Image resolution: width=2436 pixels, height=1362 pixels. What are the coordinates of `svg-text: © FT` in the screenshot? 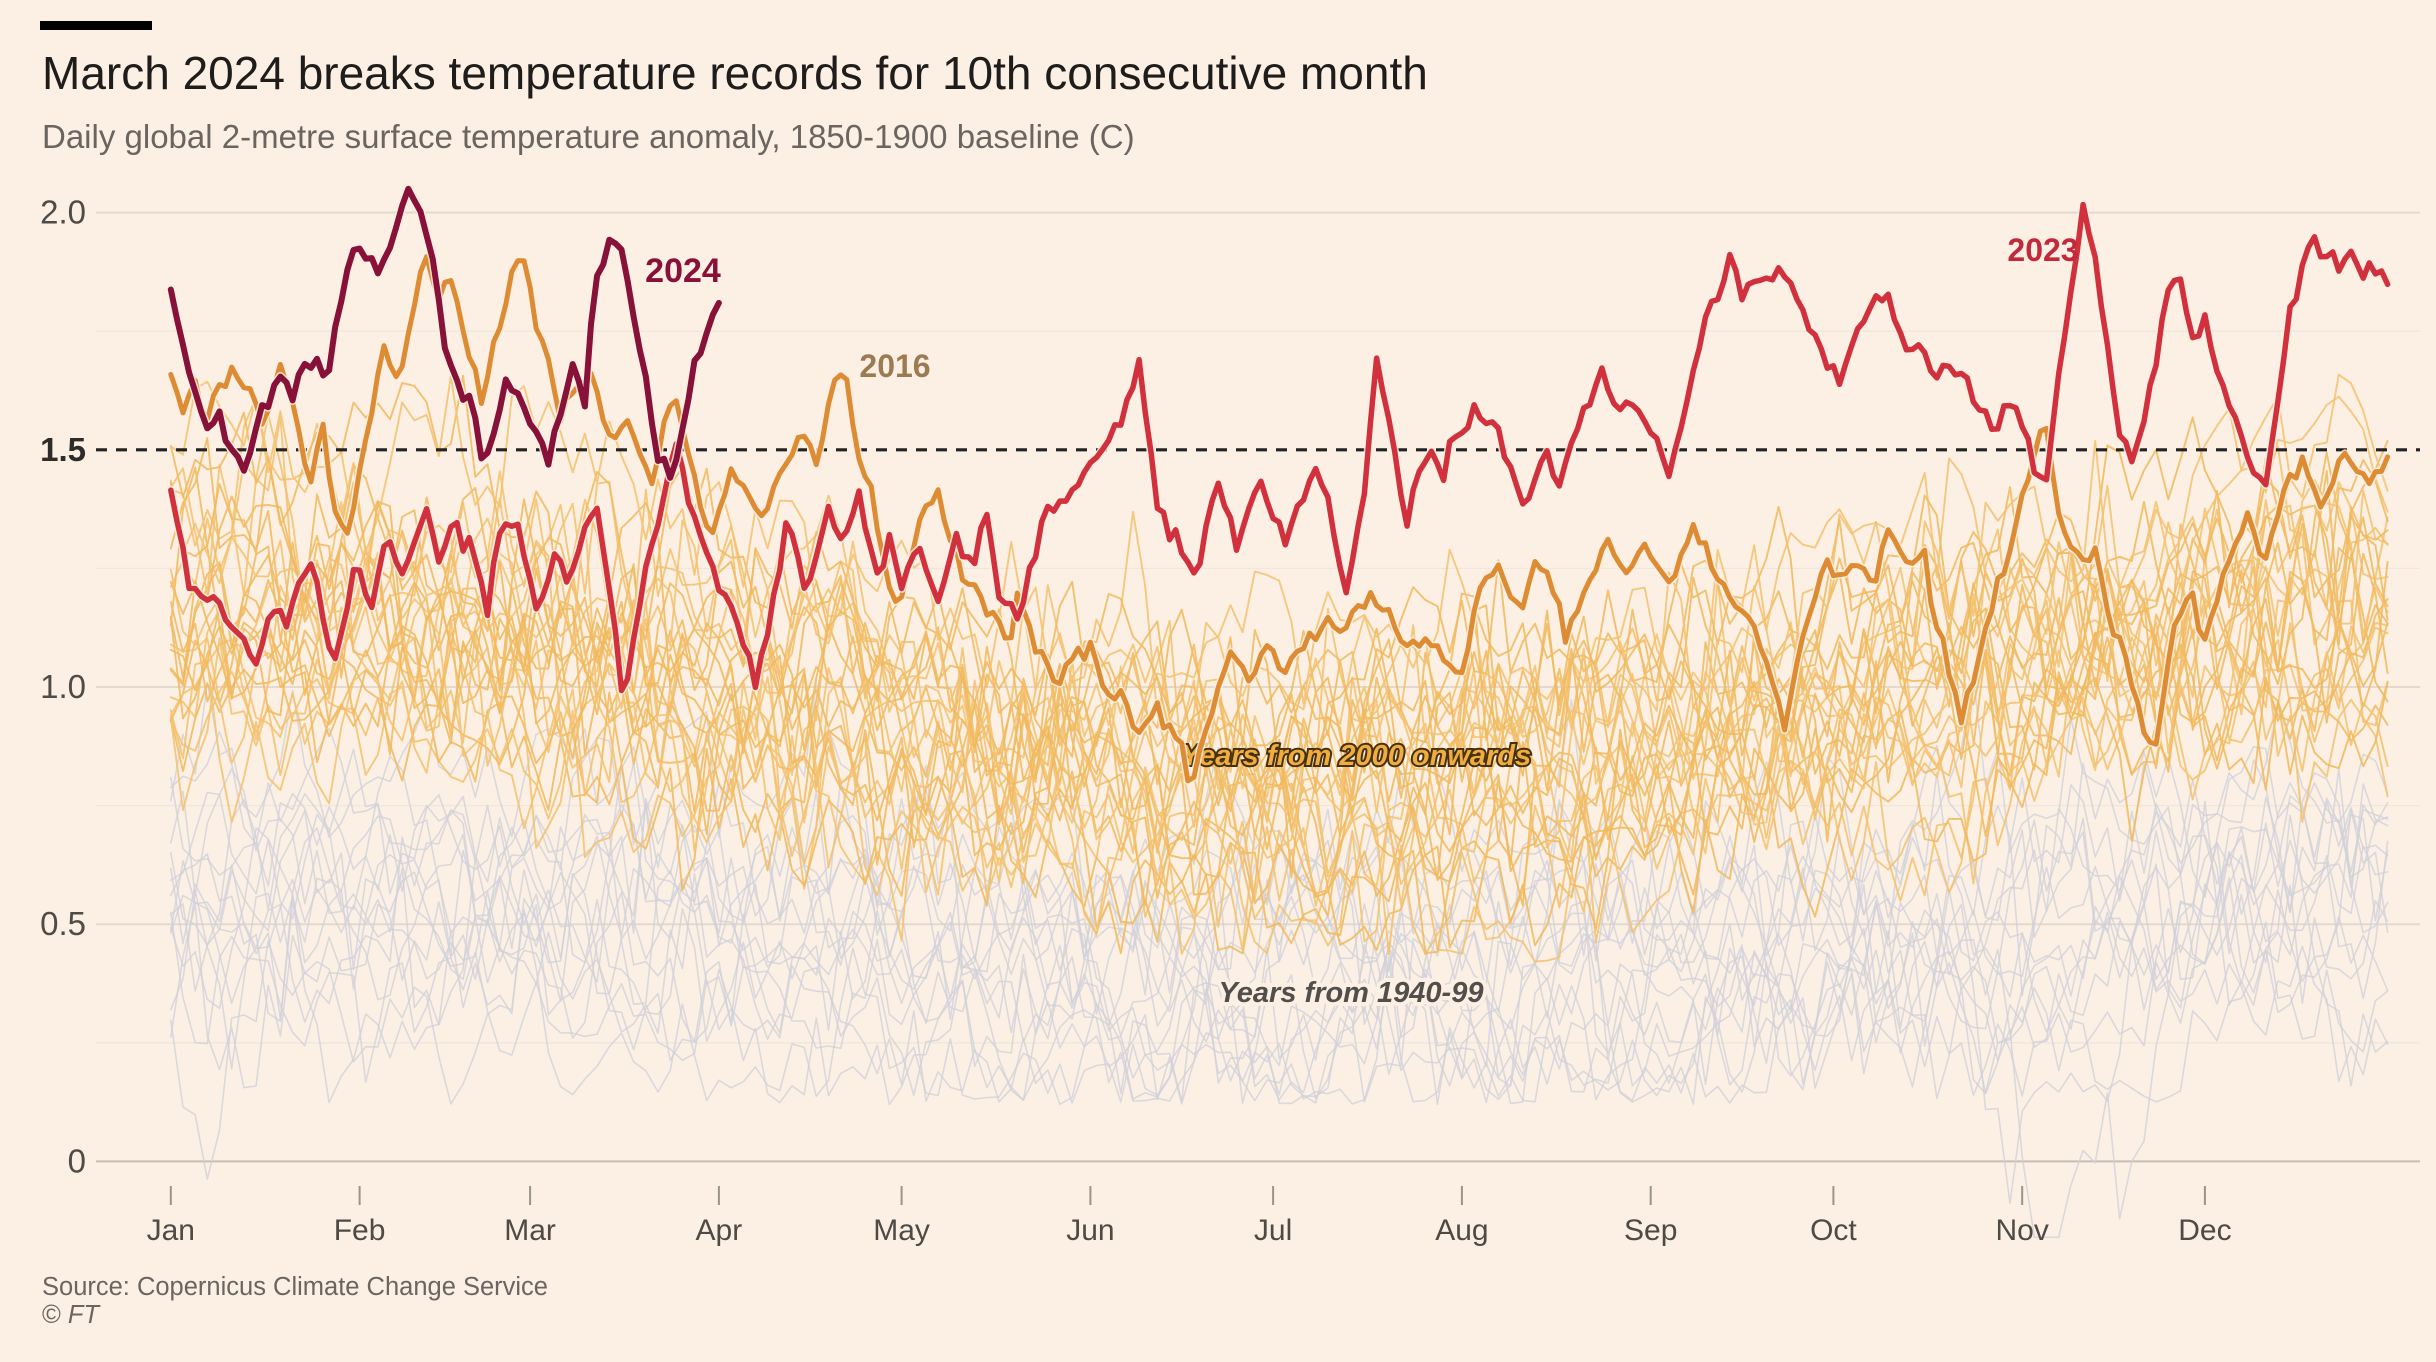 It's located at (71, 1315).